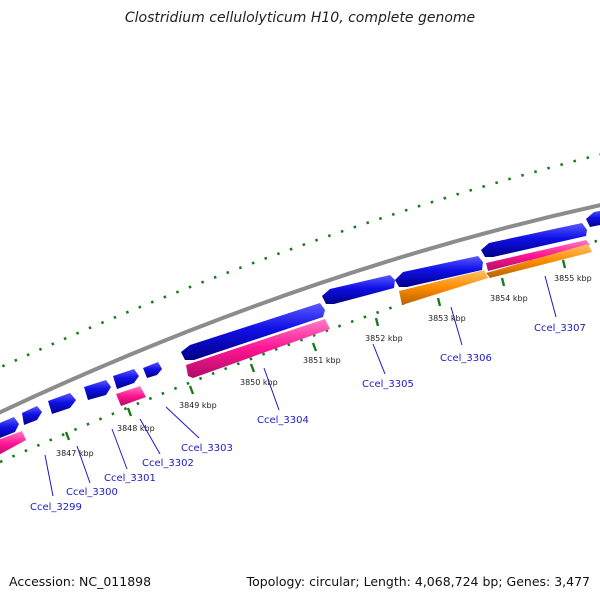  Describe the element at coordinates (207, 448) in the screenshot. I see `gene-label: Ccel_3303` at that location.